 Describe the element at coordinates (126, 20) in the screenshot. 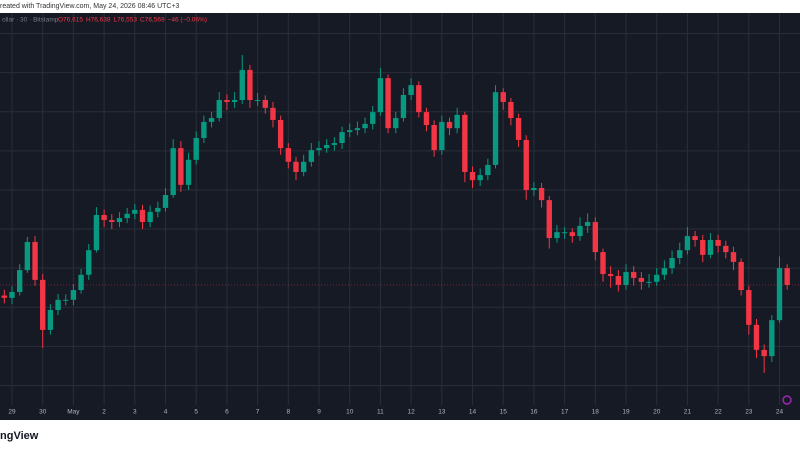

I see `ohlc-value: L76,553` at that location.